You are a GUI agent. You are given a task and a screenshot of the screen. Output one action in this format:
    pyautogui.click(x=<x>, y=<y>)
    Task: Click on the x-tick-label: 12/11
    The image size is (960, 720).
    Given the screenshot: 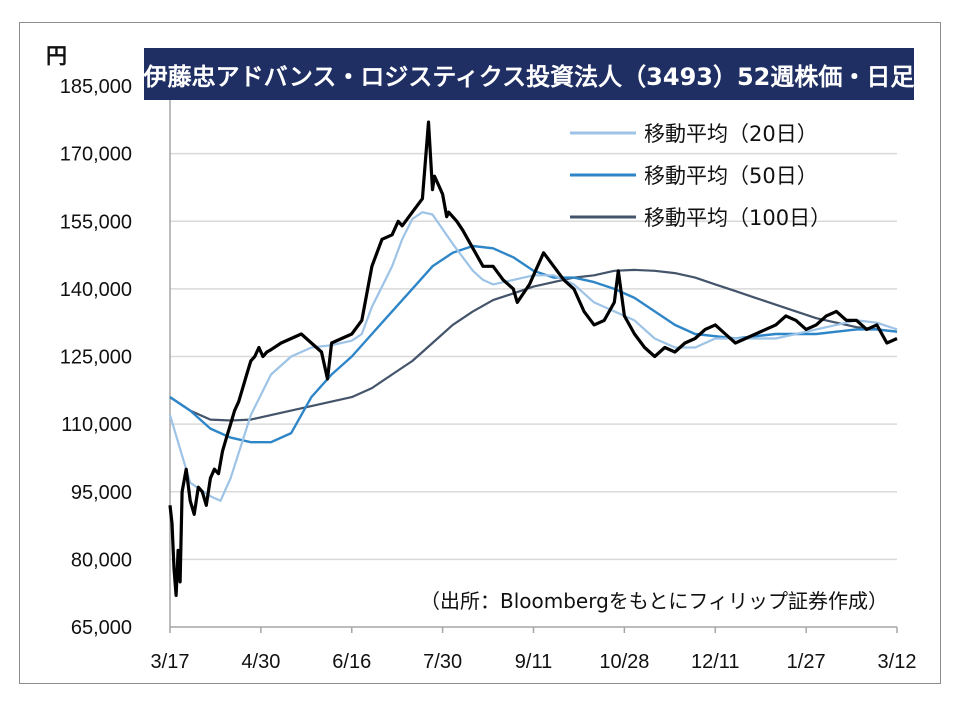 What is the action you would take?
    pyautogui.click(x=715, y=662)
    